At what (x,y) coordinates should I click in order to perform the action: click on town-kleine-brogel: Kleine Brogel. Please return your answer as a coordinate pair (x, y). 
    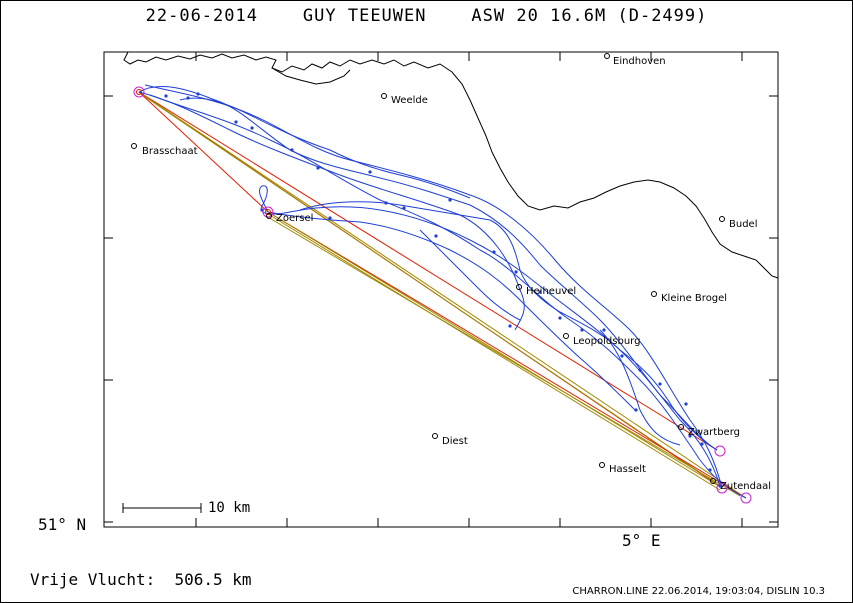
    Looking at the image, I should click on (694, 298).